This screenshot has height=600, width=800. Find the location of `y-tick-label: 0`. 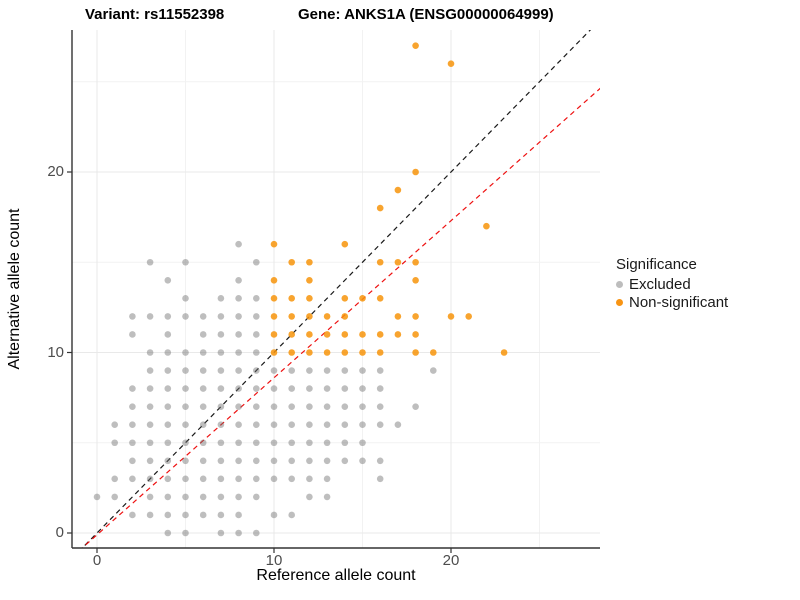

y-tick-label: 0 is located at coordinates (59, 532).